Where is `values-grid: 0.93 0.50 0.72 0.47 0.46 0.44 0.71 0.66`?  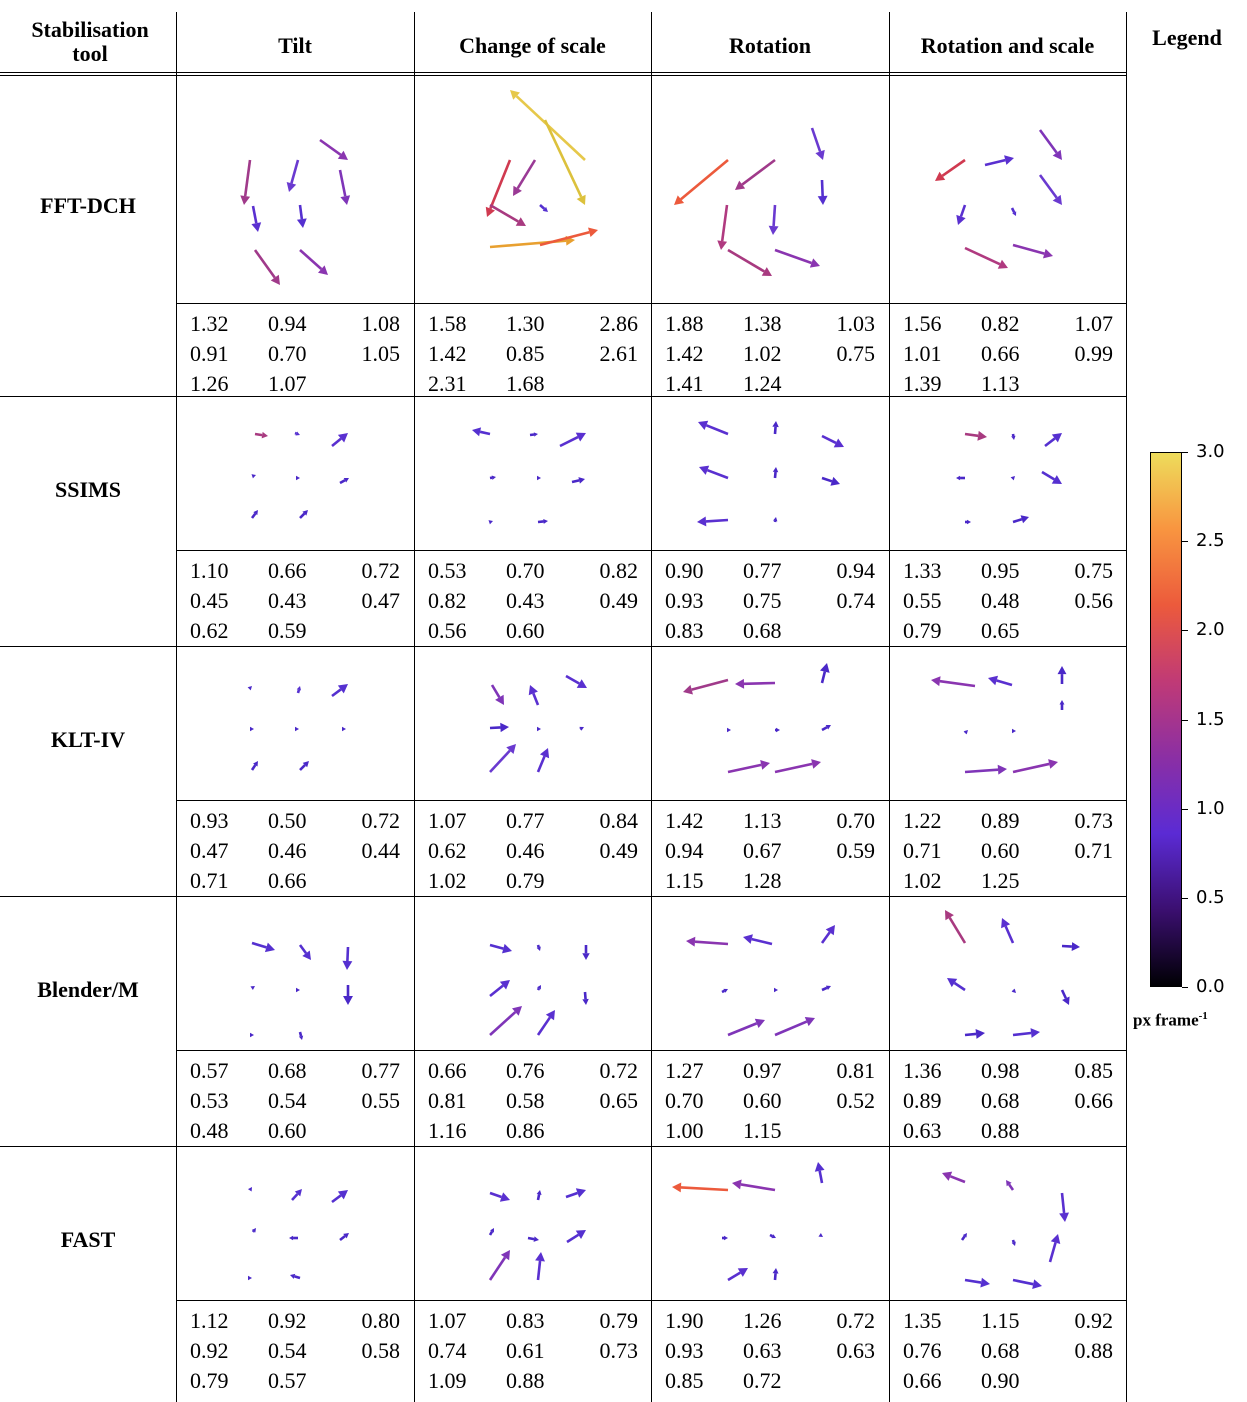
values-grid: 0.93 0.50 0.72 0.47 0.46 0.44 0.71 0.66 is located at coordinates (295, 851).